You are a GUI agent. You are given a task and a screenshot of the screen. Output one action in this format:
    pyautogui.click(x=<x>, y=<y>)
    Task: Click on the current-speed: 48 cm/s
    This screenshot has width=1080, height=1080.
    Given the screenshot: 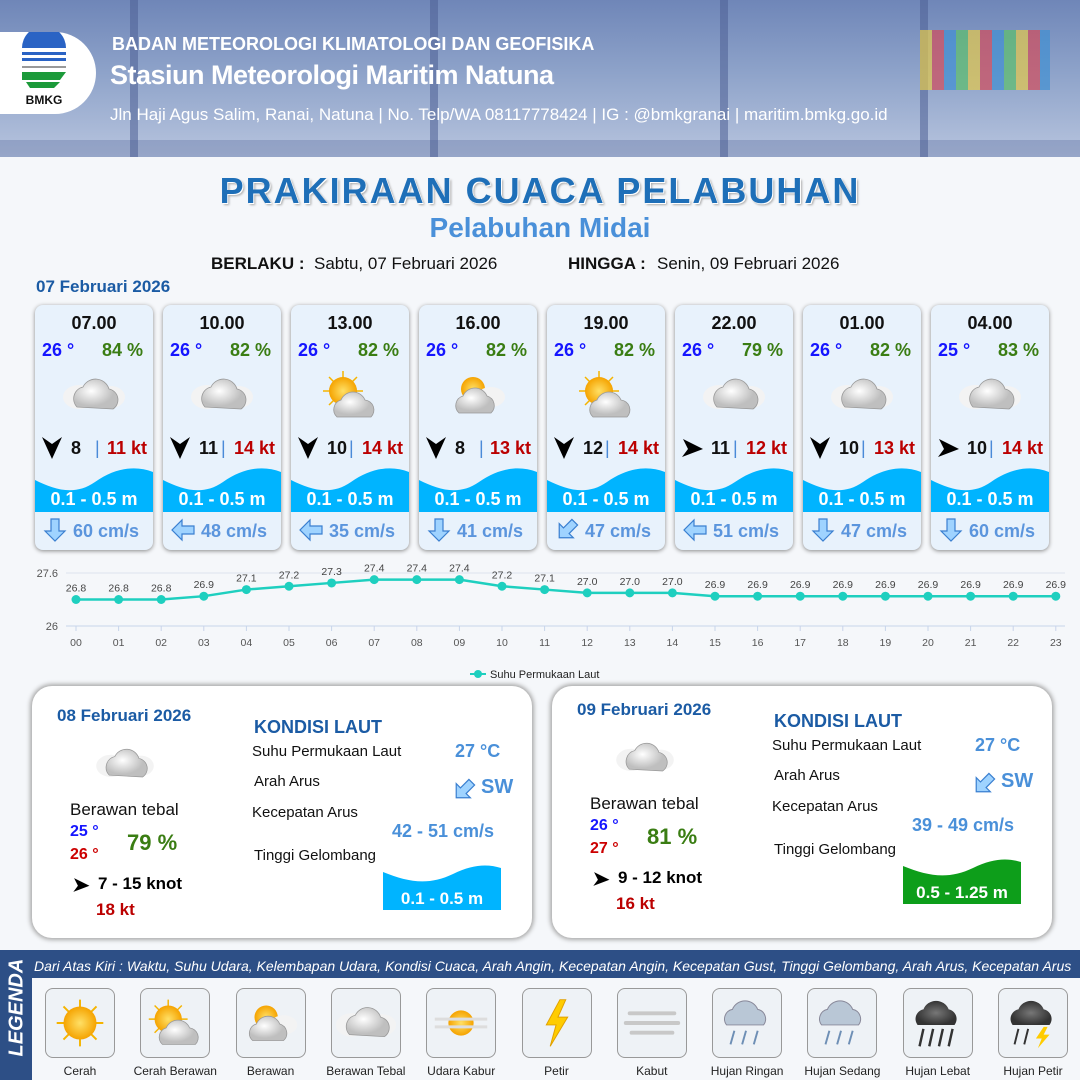 What is the action you would take?
    pyautogui.click(x=234, y=531)
    